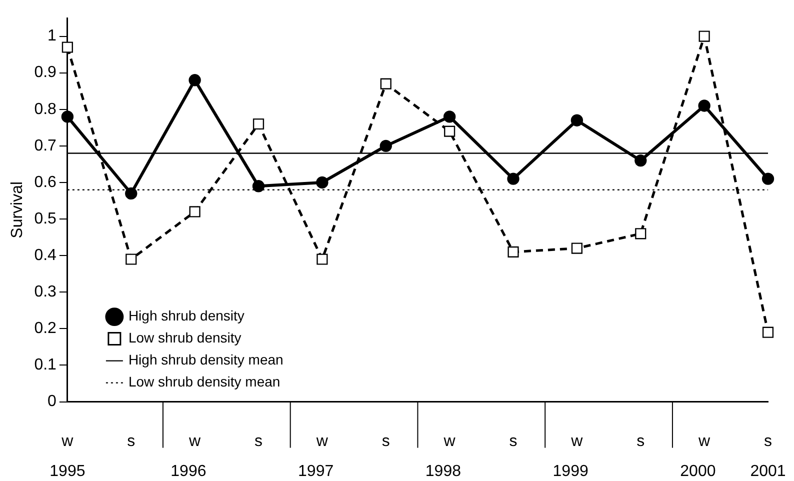  What do you see at coordinates (188, 471) in the screenshot?
I see `text: 1996` at bounding box center [188, 471].